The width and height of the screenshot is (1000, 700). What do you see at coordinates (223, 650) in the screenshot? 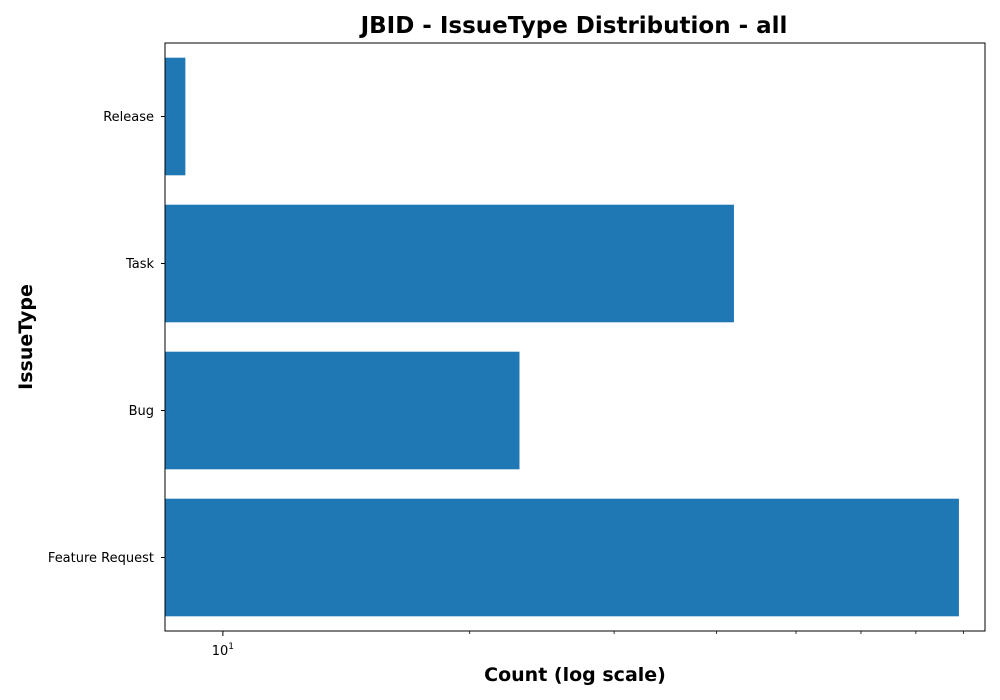
I see `x-tick-label: 101` at bounding box center [223, 650].